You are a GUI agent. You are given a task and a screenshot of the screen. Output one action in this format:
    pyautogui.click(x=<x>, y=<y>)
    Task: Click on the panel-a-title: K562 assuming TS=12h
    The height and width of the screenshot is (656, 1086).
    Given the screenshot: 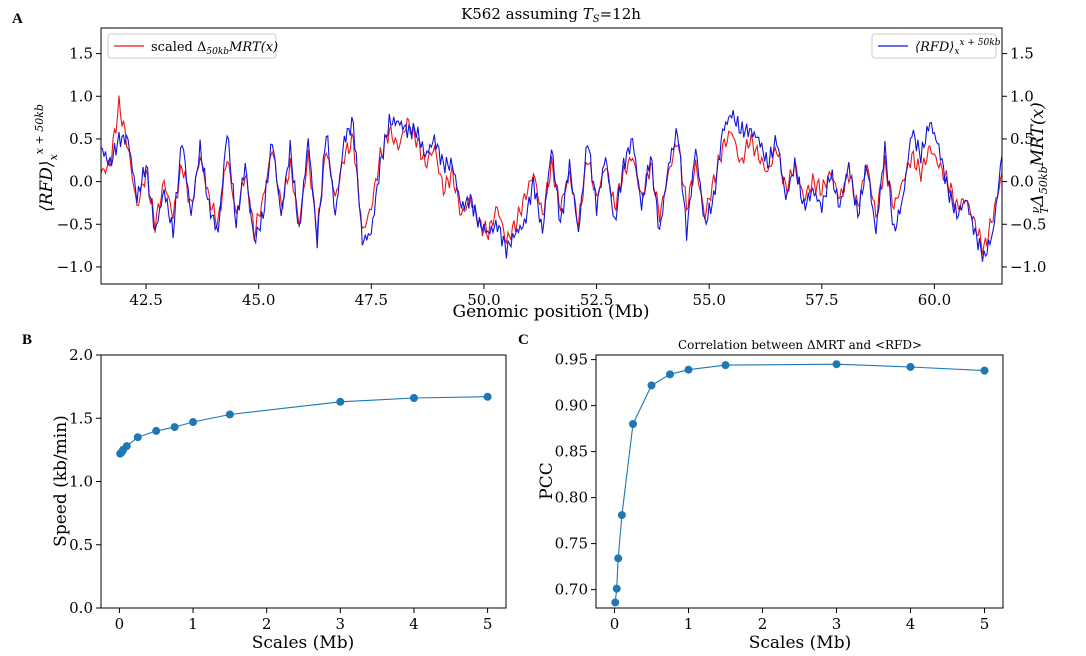 What is the action you would take?
    pyautogui.click(x=551, y=15)
    